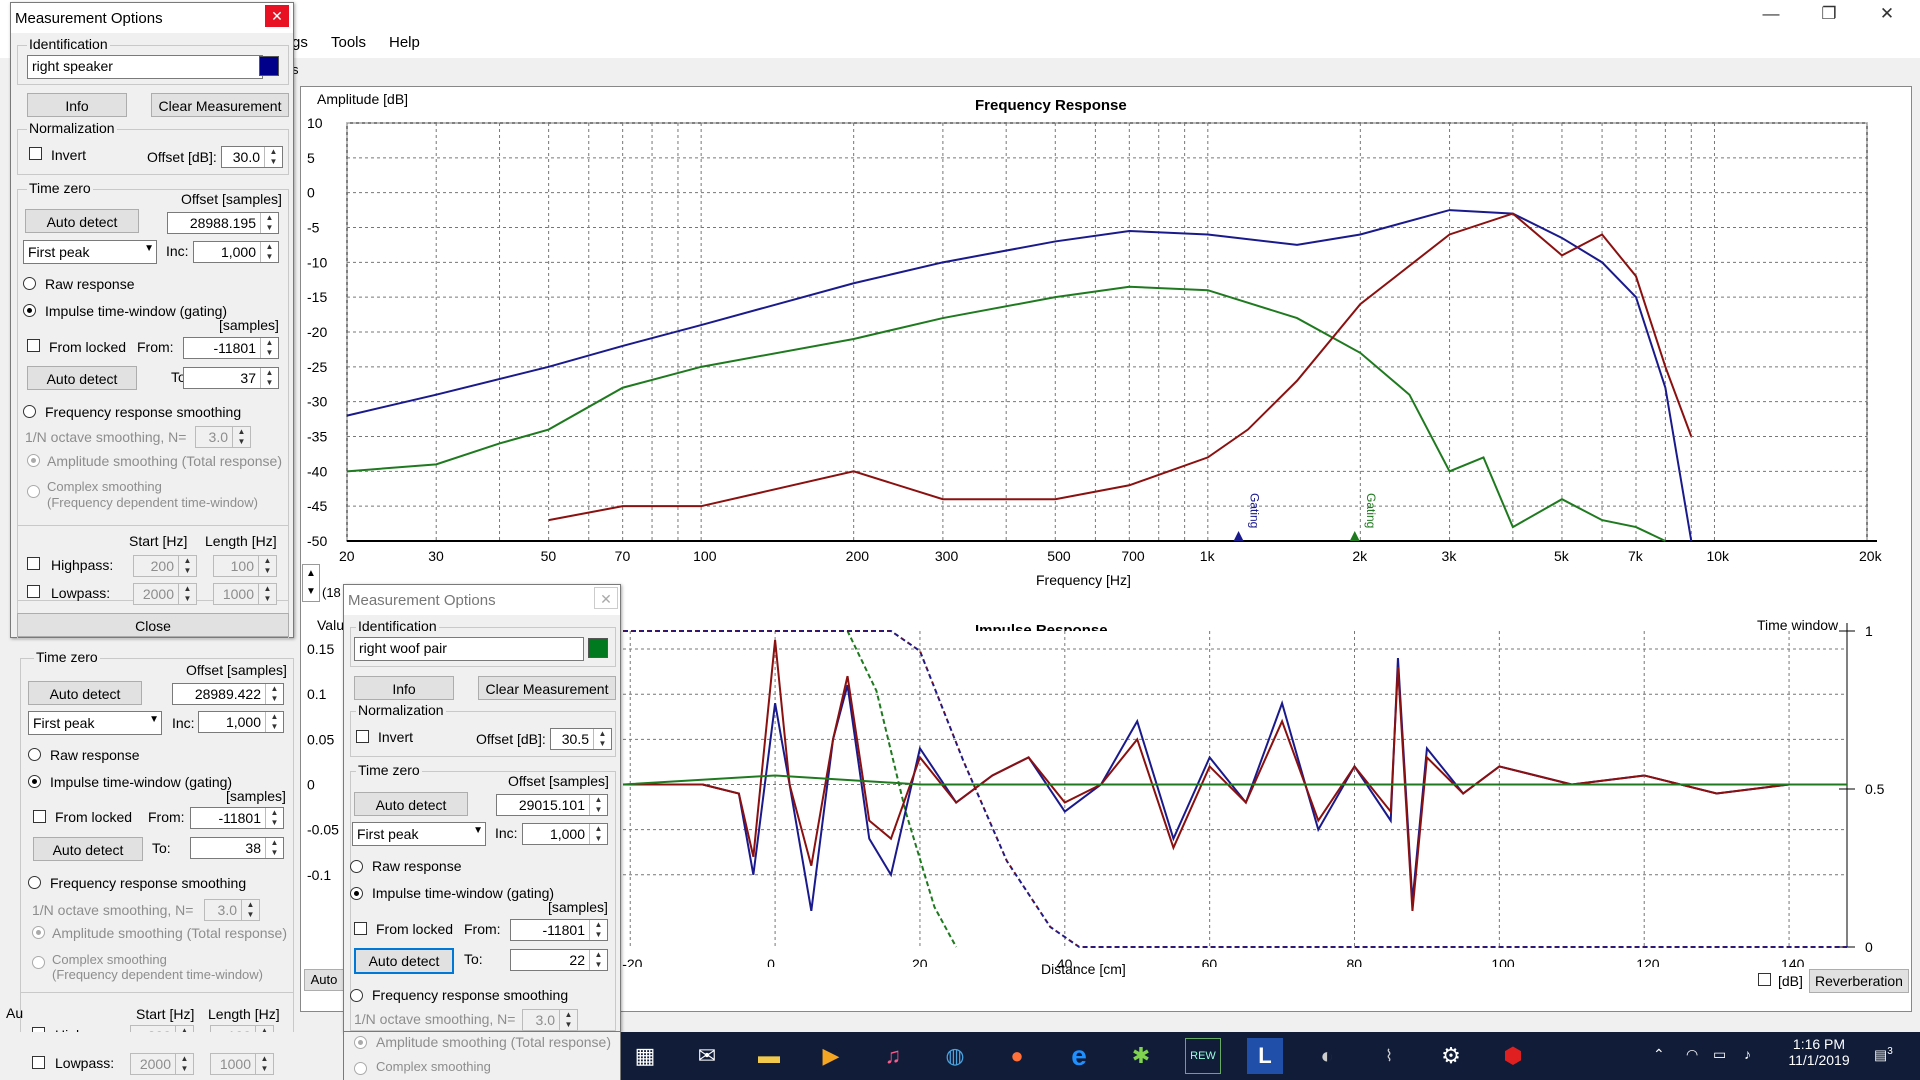 This screenshot has height=1080, width=1920. I want to click on offset-samples-input-2: 28989.422 ▲ ▼, so click(228, 694).